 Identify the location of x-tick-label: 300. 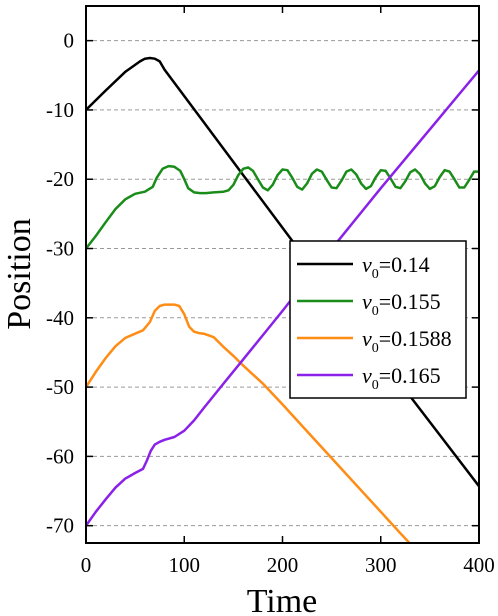
(381, 565).